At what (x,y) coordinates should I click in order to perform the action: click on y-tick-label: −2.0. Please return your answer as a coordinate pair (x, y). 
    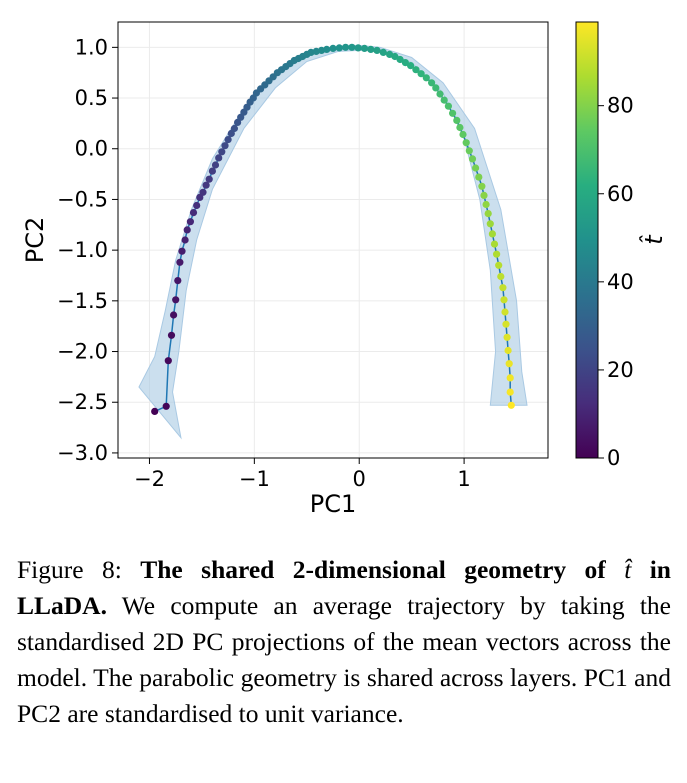
    Looking at the image, I should click on (82, 352).